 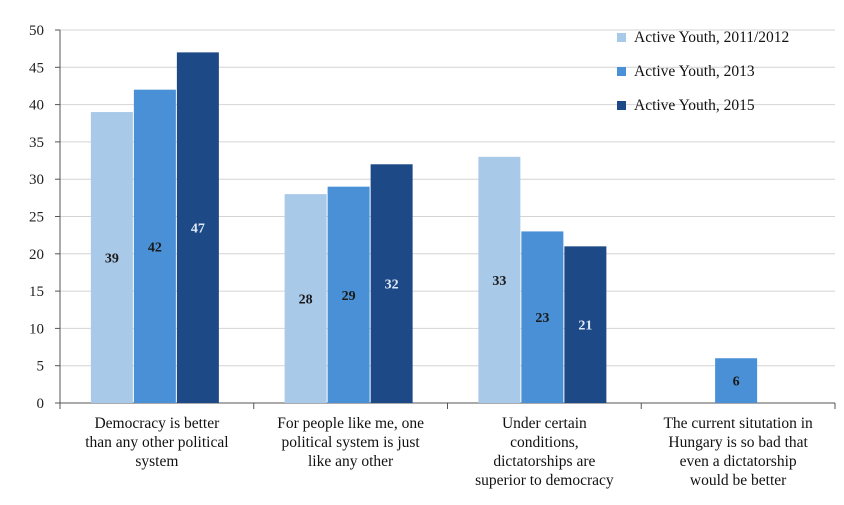 I want to click on data-label: 28, so click(x=306, y=300).